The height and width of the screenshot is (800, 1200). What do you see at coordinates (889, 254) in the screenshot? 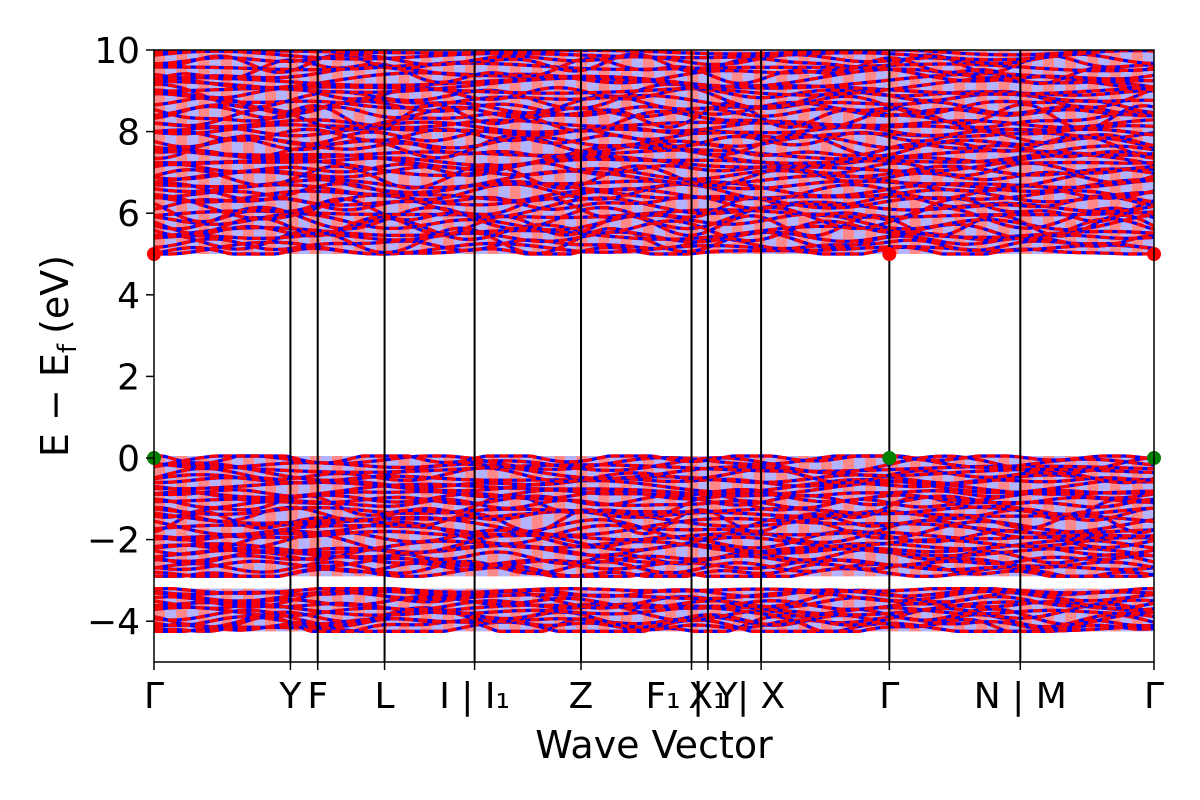
I see `cbm-marker` at bounding box center [889, 254].